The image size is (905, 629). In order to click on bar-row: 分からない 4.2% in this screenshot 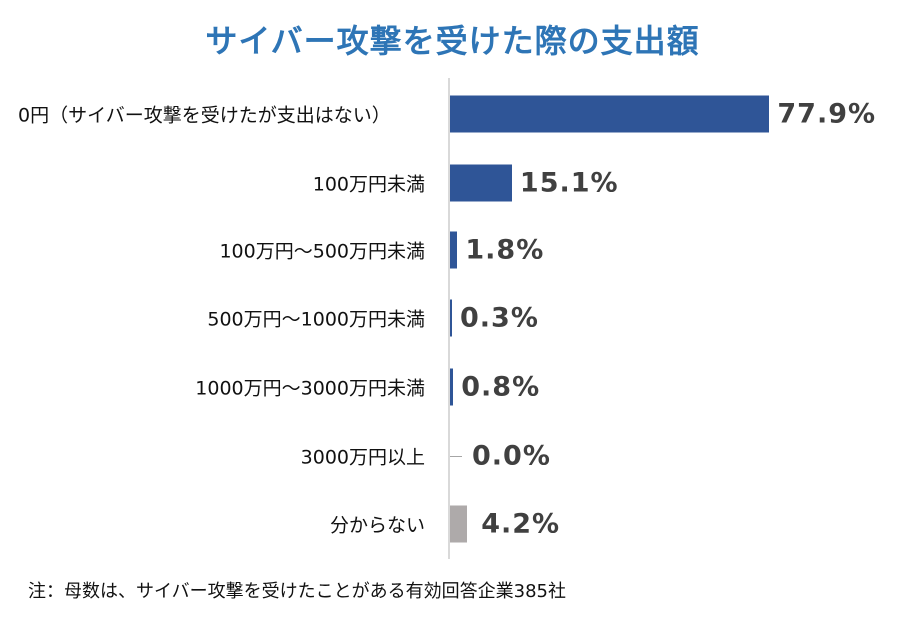, I will do `click(452, 524)`.